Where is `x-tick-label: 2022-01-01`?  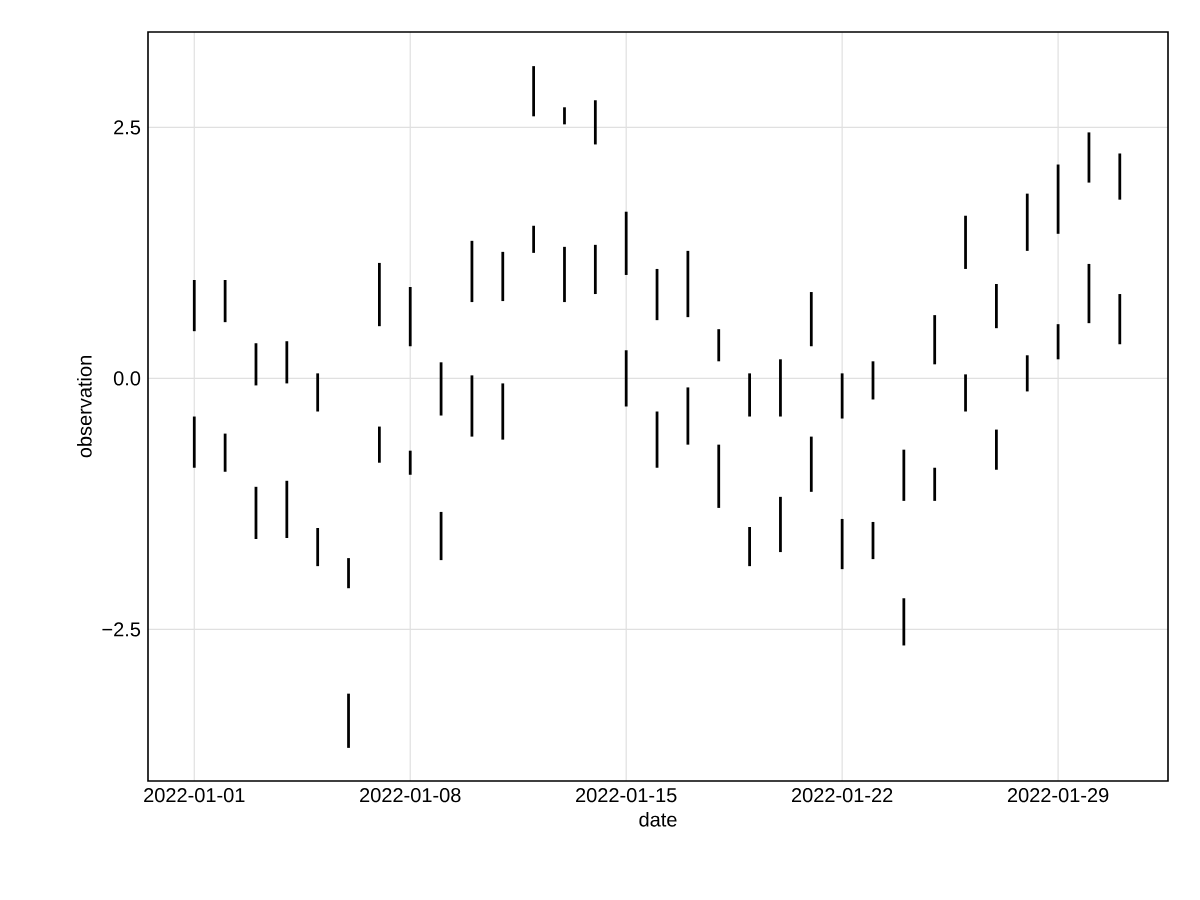
x-tick-label: 2022-01-01 is located at coordinates (194, 795).